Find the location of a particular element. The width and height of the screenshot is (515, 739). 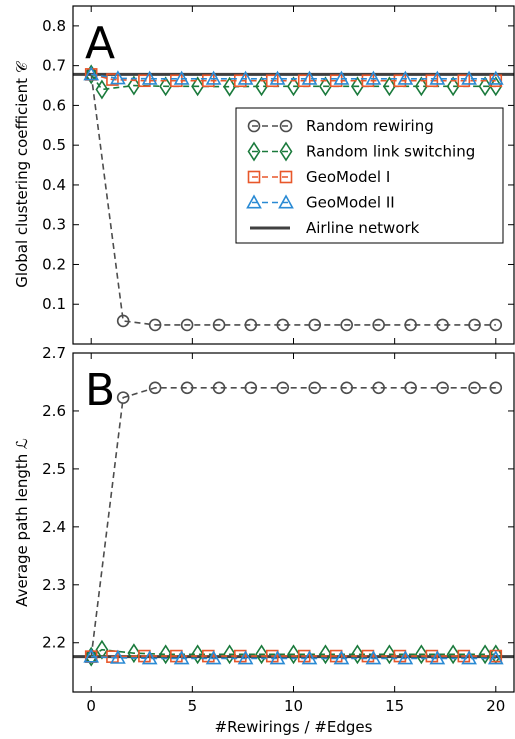

legend-entry-random-rewiring: Random rewiring is located at coordinates (340, 126).